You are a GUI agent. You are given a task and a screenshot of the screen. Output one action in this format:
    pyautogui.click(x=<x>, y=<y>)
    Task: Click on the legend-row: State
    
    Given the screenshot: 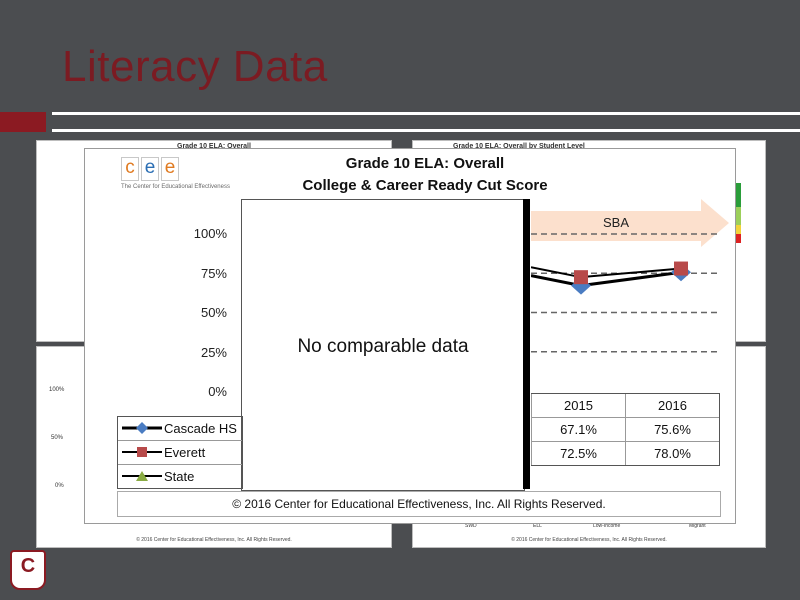 What is the action you would take?
    pyautogui.click(x=180, y=476)
    